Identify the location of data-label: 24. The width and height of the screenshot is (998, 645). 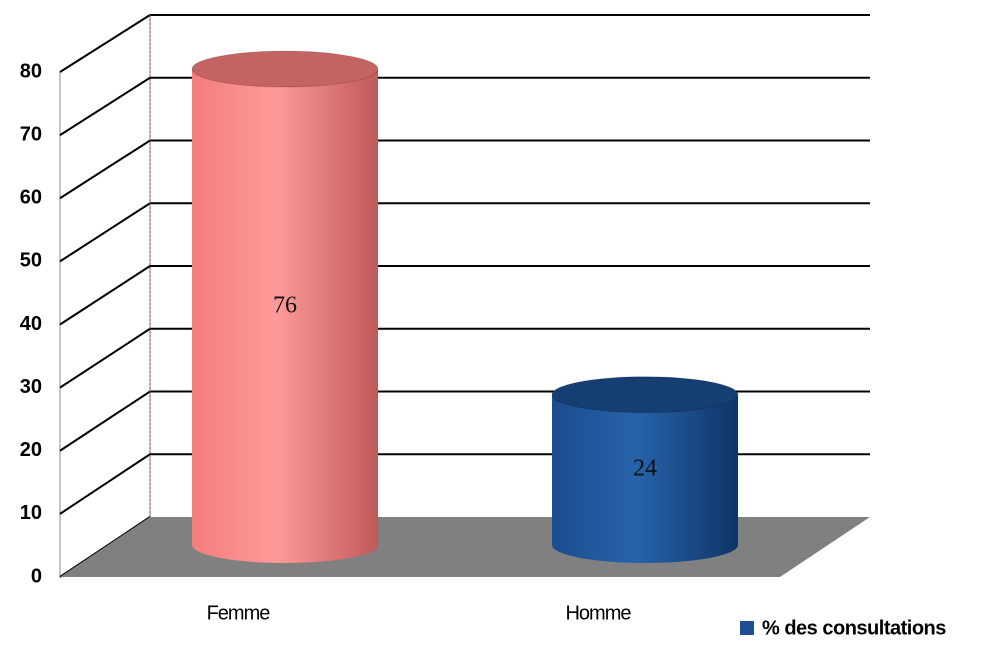
(645, 468).